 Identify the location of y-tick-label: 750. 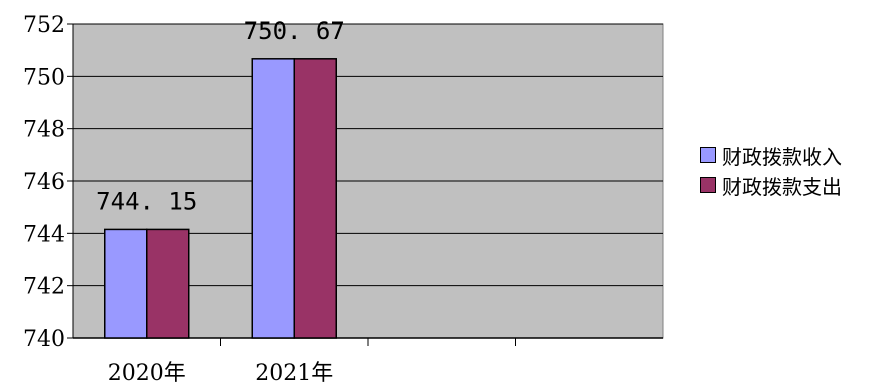
(44, 77).